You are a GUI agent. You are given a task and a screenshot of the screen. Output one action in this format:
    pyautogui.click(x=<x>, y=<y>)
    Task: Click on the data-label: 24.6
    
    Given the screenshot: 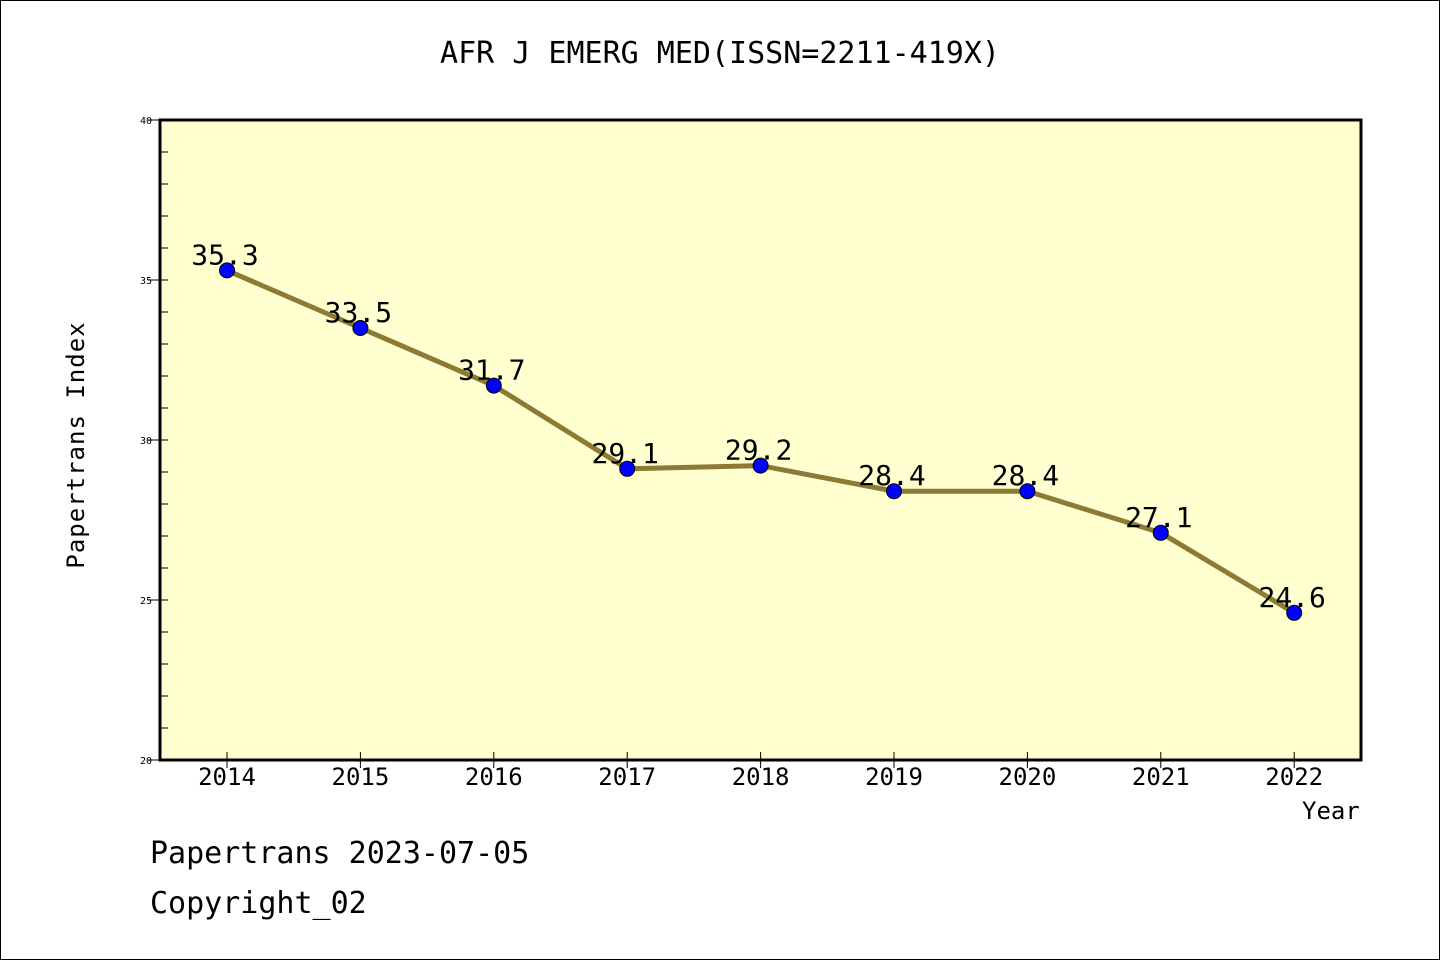 What is the action you would take?
    pyautogui.click(x=1291, y=597)
    